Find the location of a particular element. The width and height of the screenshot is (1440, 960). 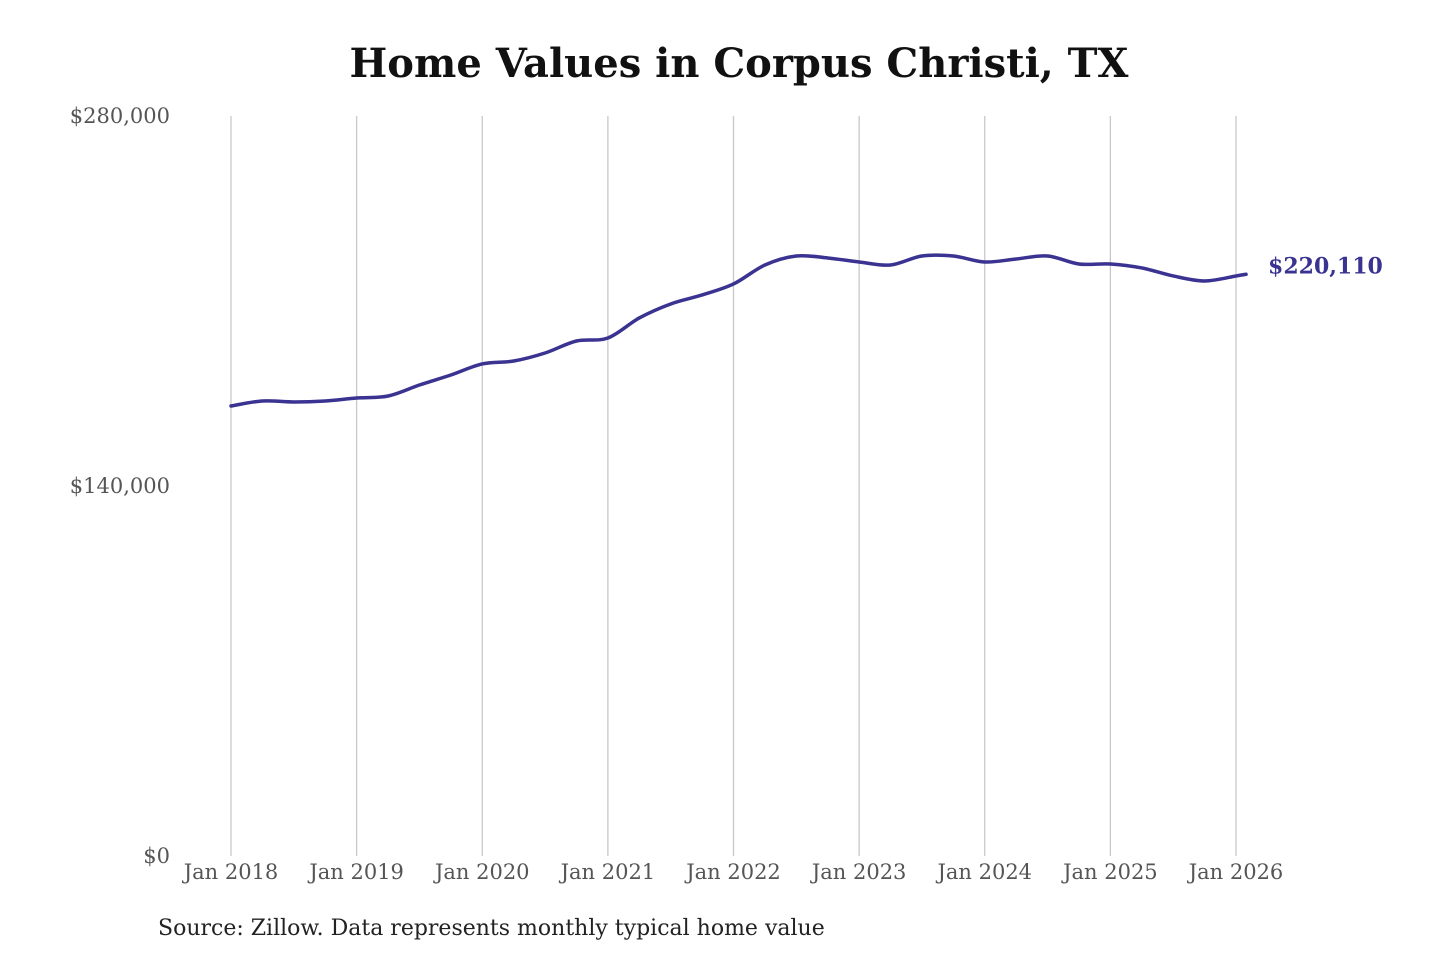

x-tick-label: Jan 2025 is located at coordinates (1109, 872).